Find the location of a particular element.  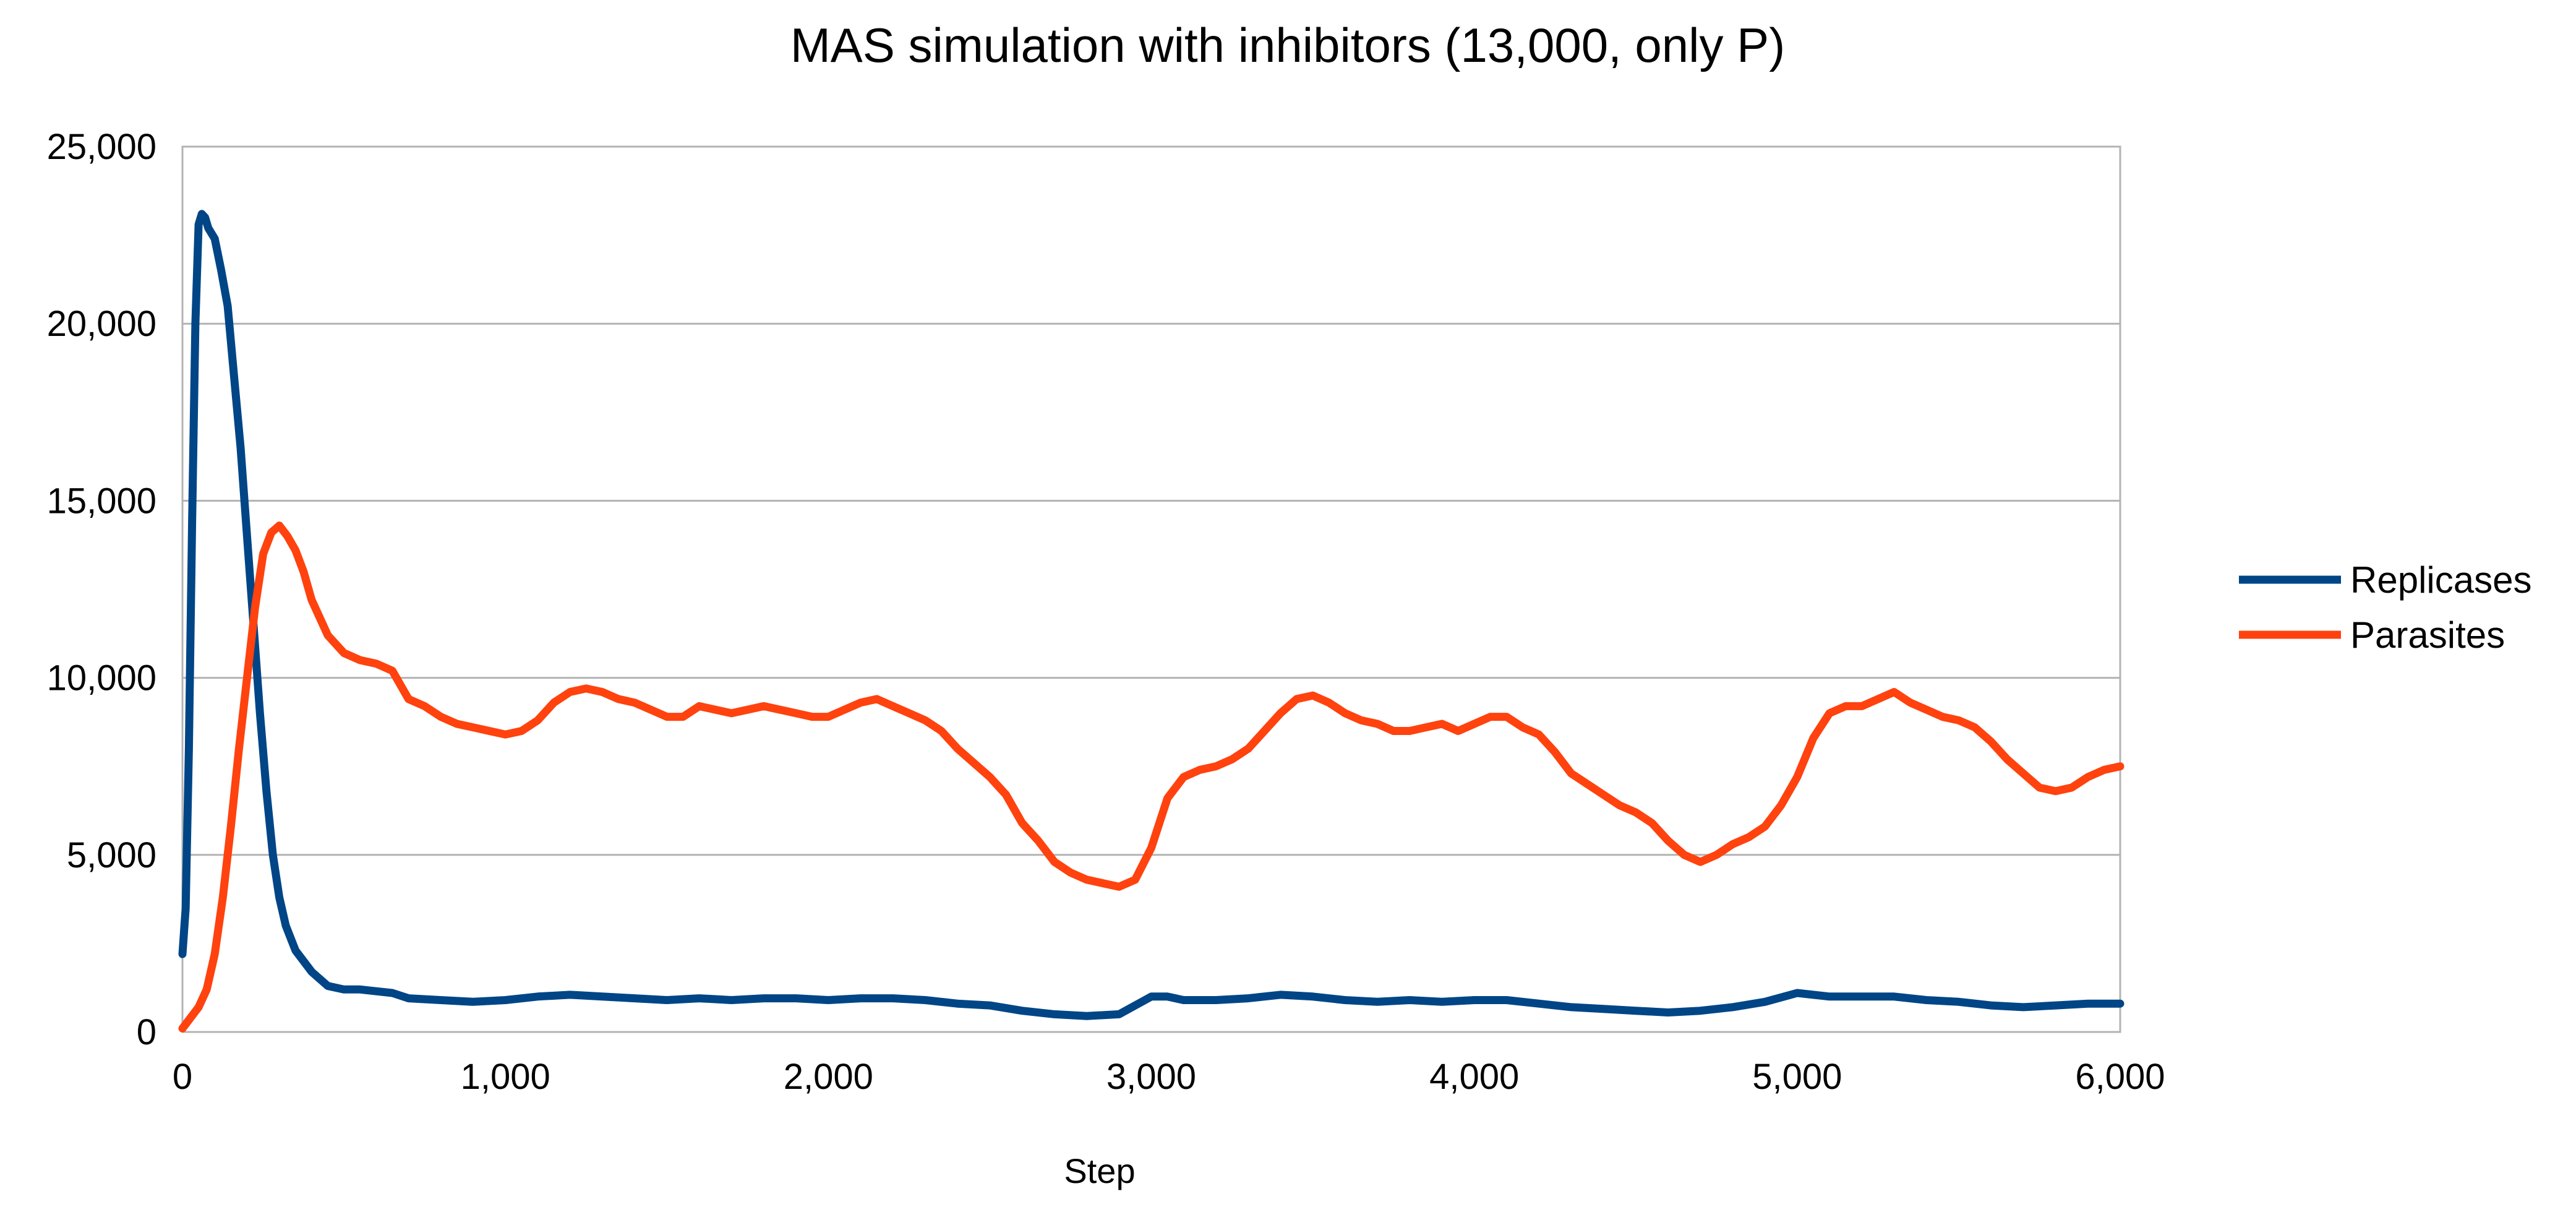

y-tick-label: 25,000 is located at coordinates (102, 147).